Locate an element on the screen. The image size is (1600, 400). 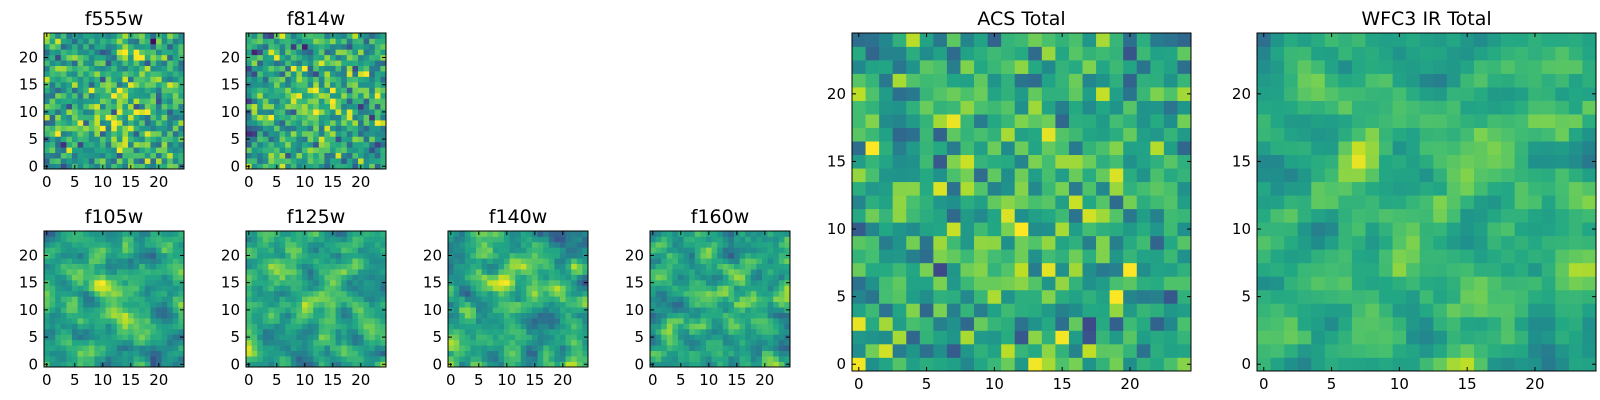
heatmap-cell-r5-c20 is located at coordinates (1535, 296).